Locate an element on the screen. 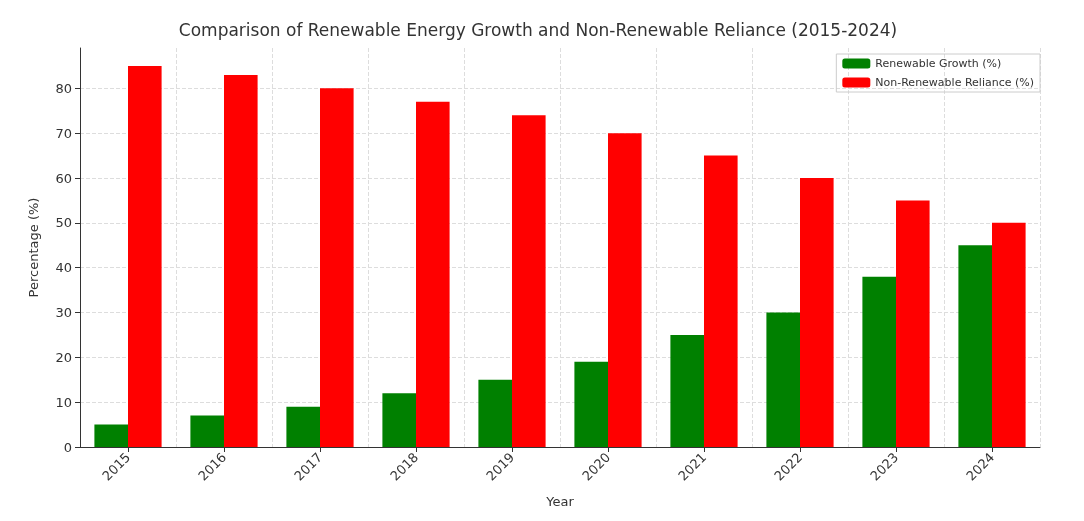 The height and width of the screenshot is (521, 1084). y-tick-label: 30 is located at coordinates (63, 313).